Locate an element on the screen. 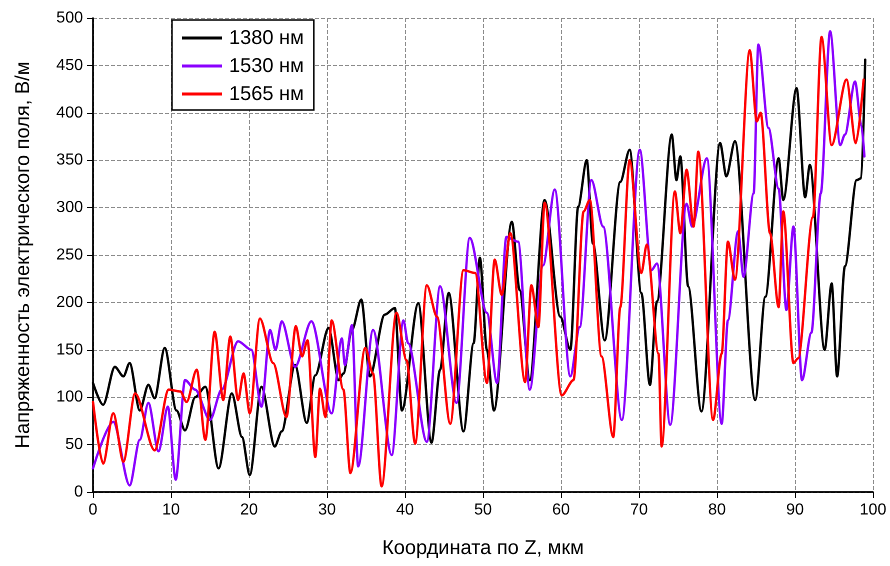 Image resolution: width=890 pixels, height=566 pixels. y-tick-label: 200 is located at coordinates (70, 302).